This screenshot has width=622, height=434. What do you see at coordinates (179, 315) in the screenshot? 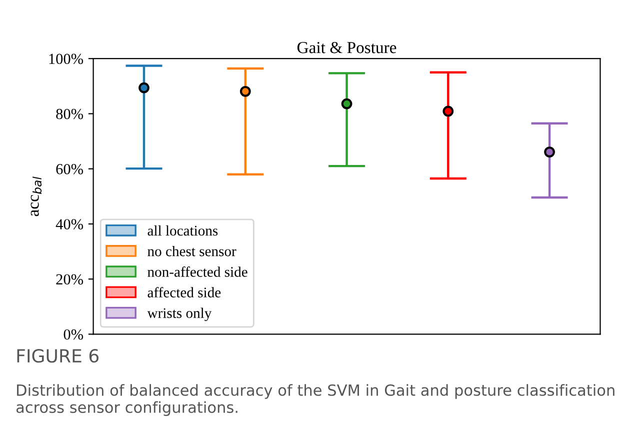
I see `legend-label: wrists only` at bounding box center [179, 315].